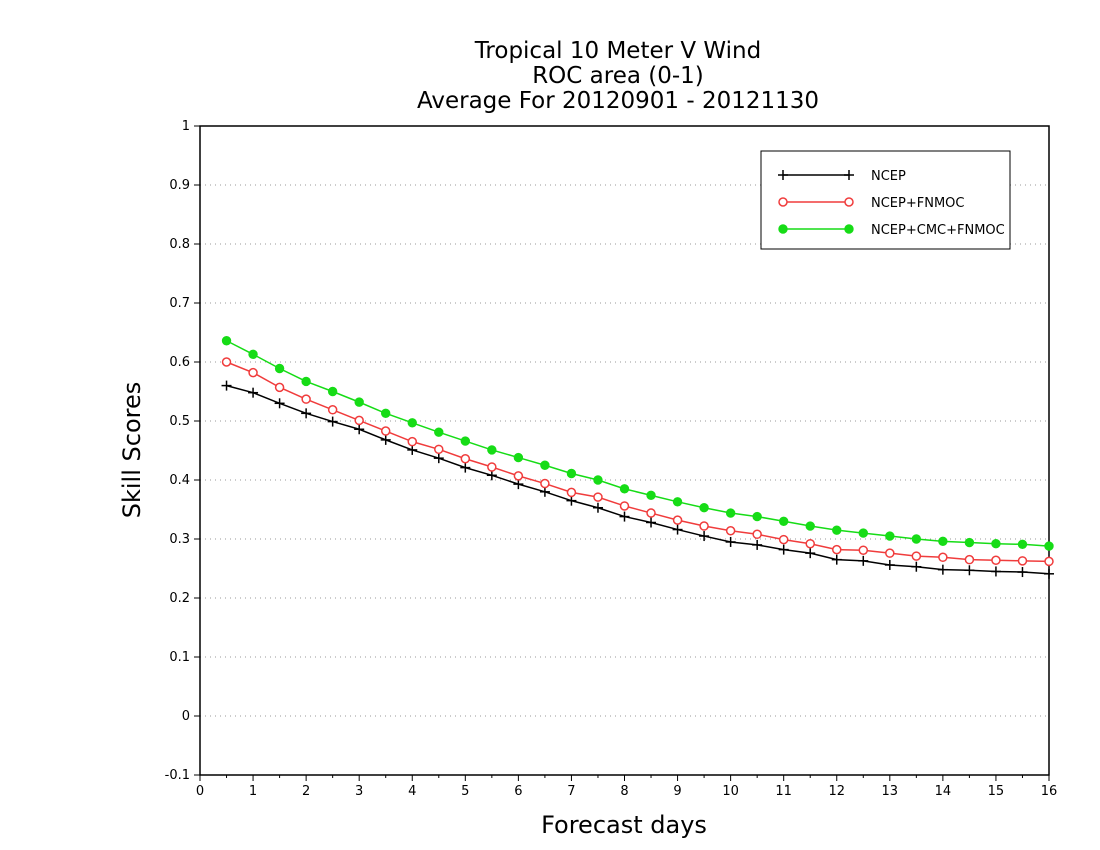 The image size is (1100, 850). What do you see at coordinates (179, 303) in the screenshot?
I see `y-tick-label: 0.7` at bounding box center [179, 303].